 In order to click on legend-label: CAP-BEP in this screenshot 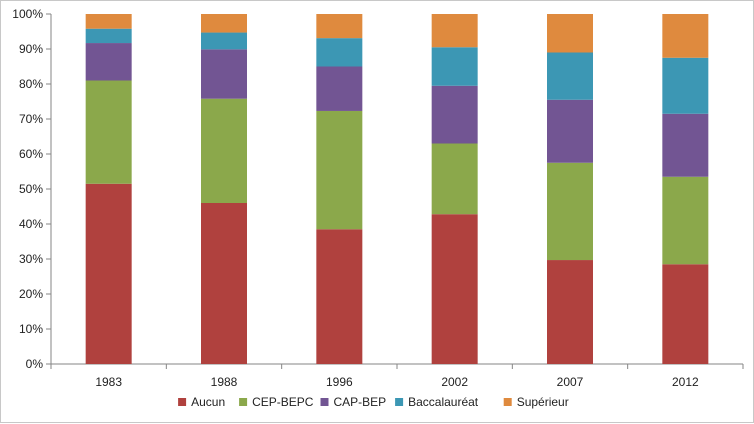, I will do `click(360, 402)`.